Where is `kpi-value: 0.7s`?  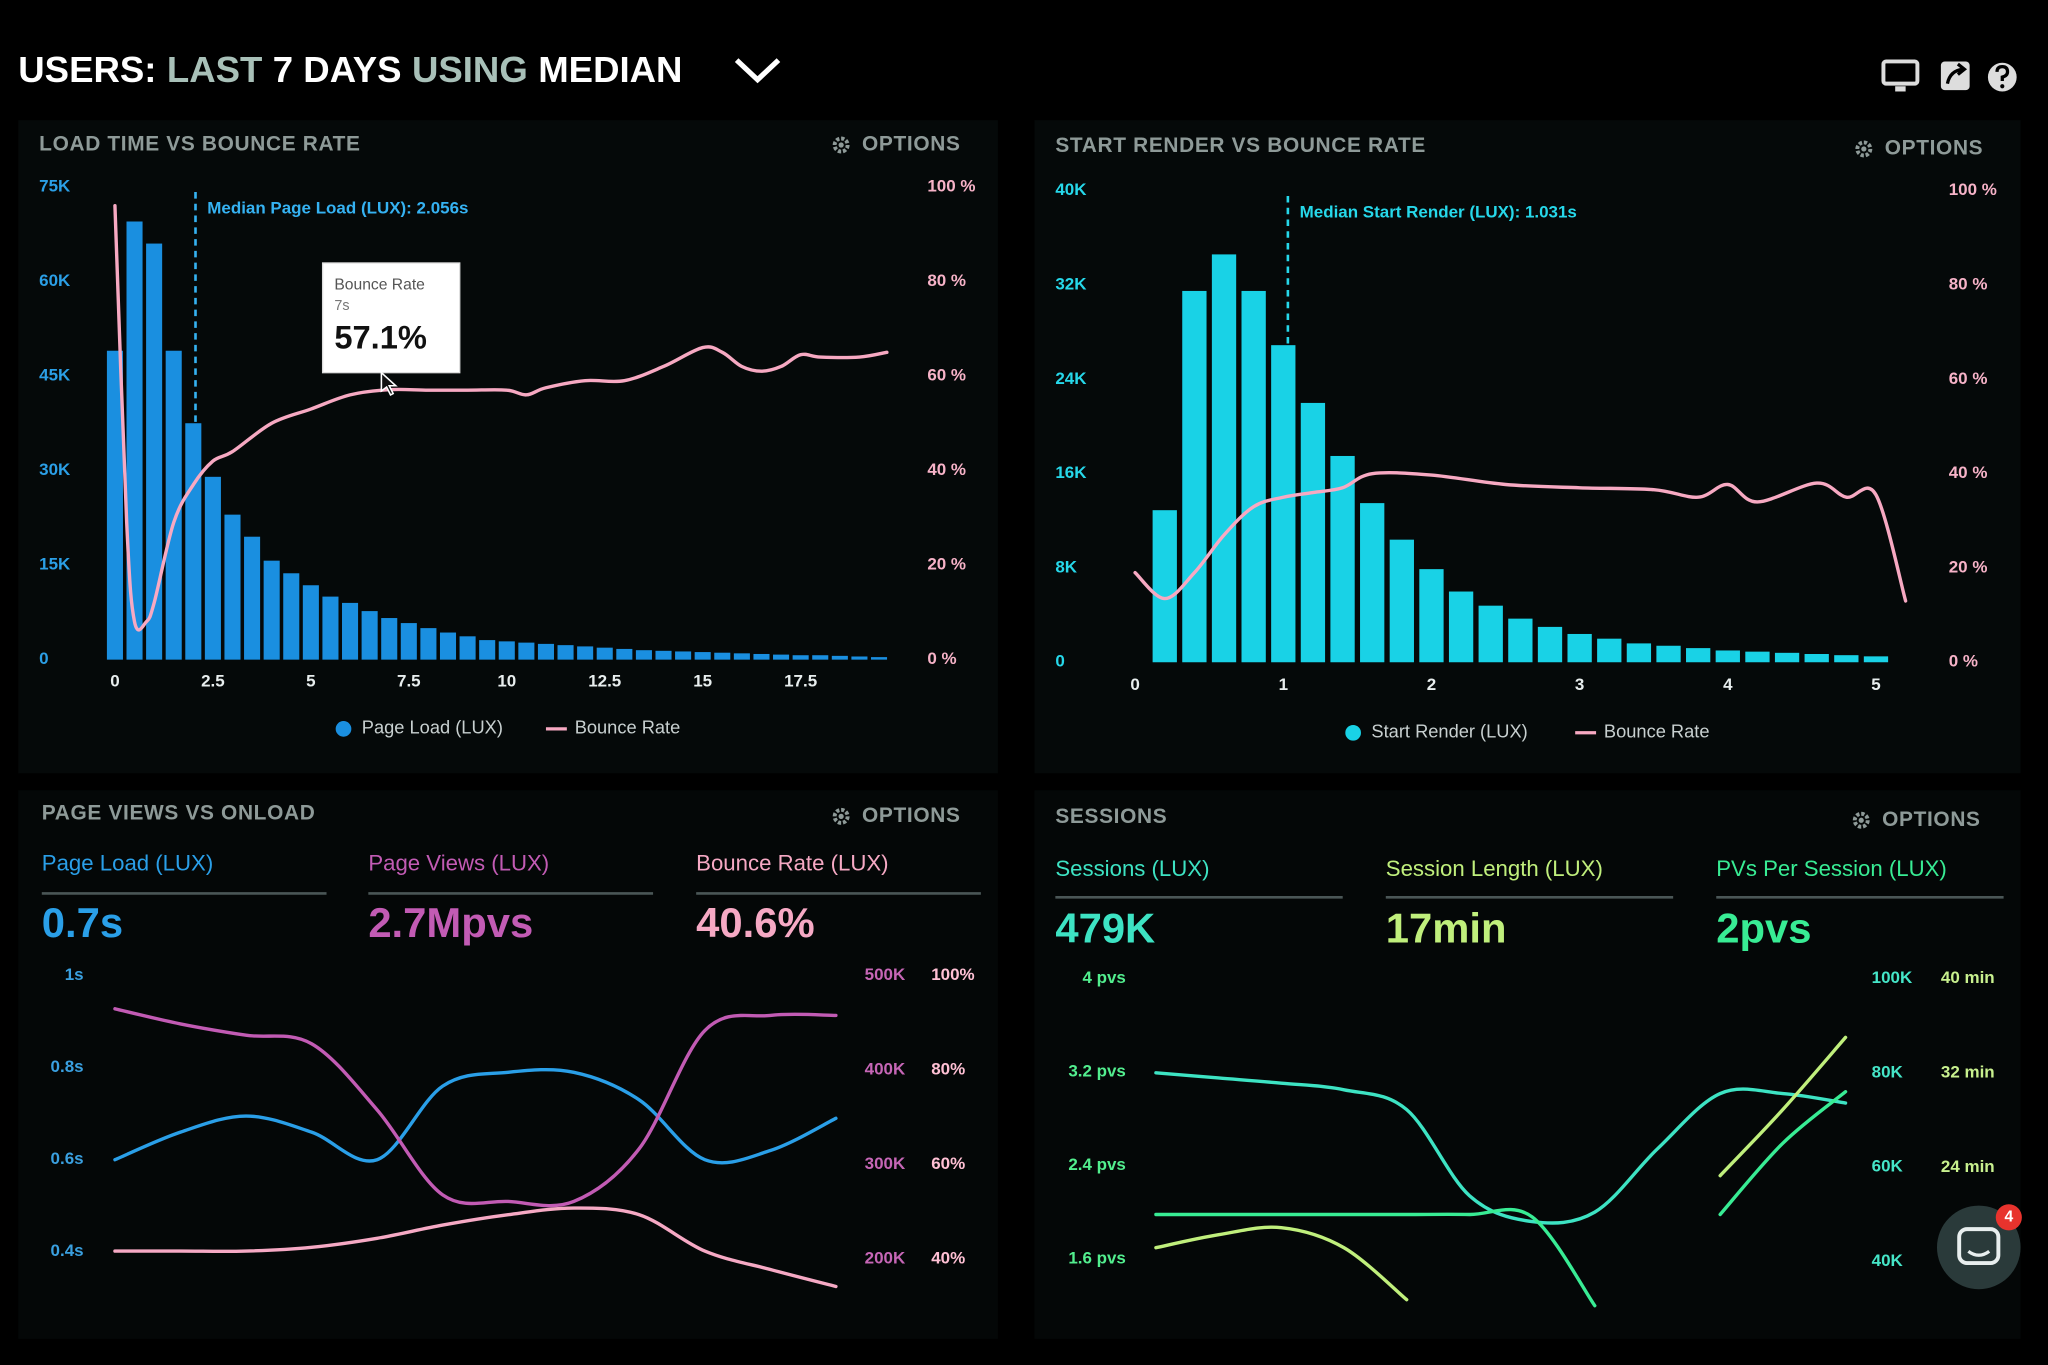
kpi-value: 0.7s is located at coordinates (82, 922).